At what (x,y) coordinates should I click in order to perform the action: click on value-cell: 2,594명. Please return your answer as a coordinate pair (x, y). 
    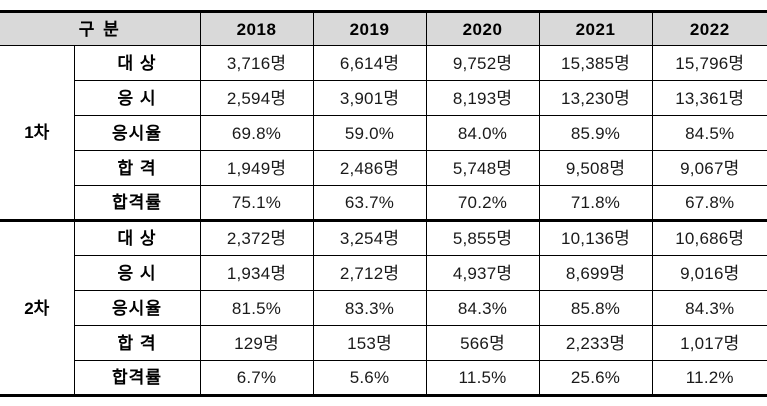
    Looking at the image, I should click on (256, 98).